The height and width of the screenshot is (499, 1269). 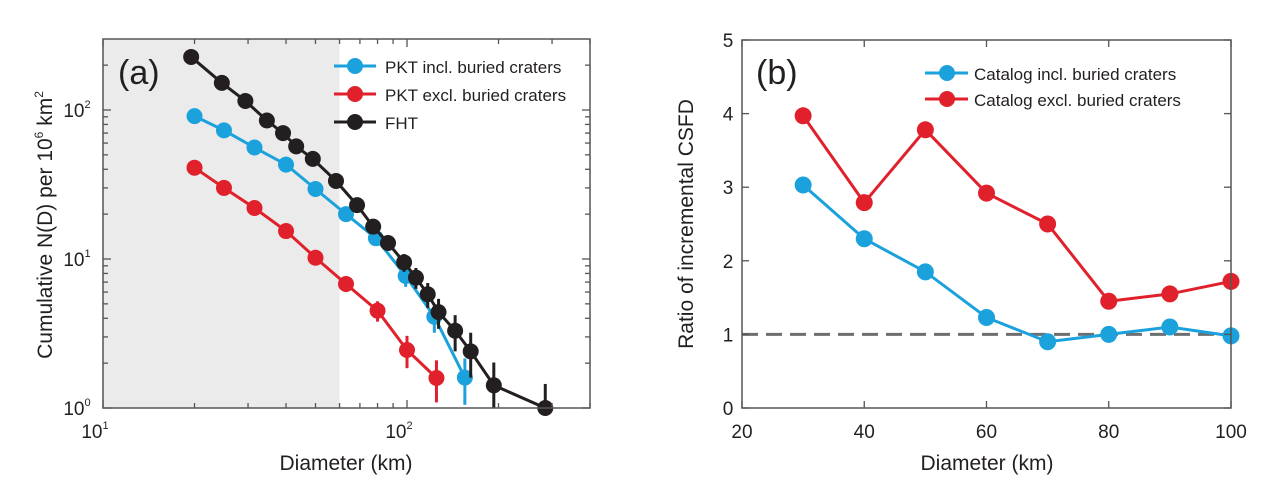 I want to click on legend-item: PKT excl. buried craters, so click(x=450, y=95).